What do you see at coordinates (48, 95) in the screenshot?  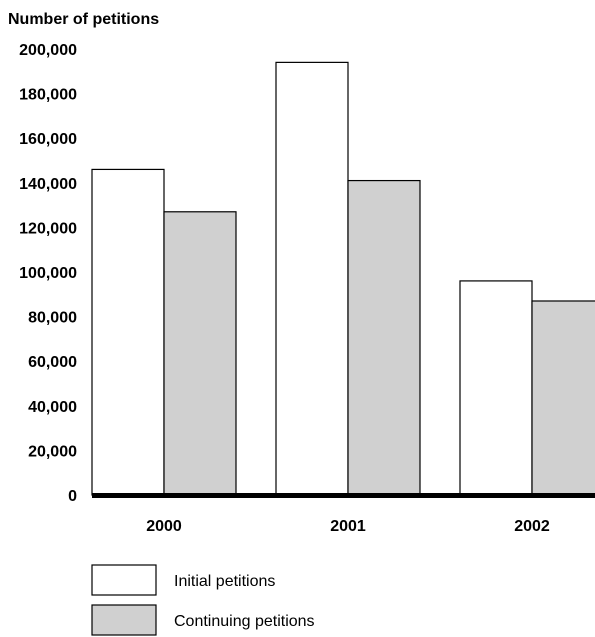 I see `y-tick-label: 180,000` at bounding box center [48, 95].